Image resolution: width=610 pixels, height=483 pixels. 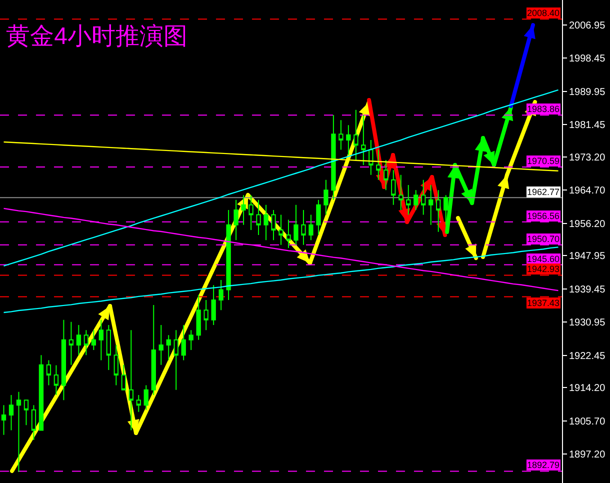 I want to click on y-tick-label: 1964.70, so click(x=587, y=191).